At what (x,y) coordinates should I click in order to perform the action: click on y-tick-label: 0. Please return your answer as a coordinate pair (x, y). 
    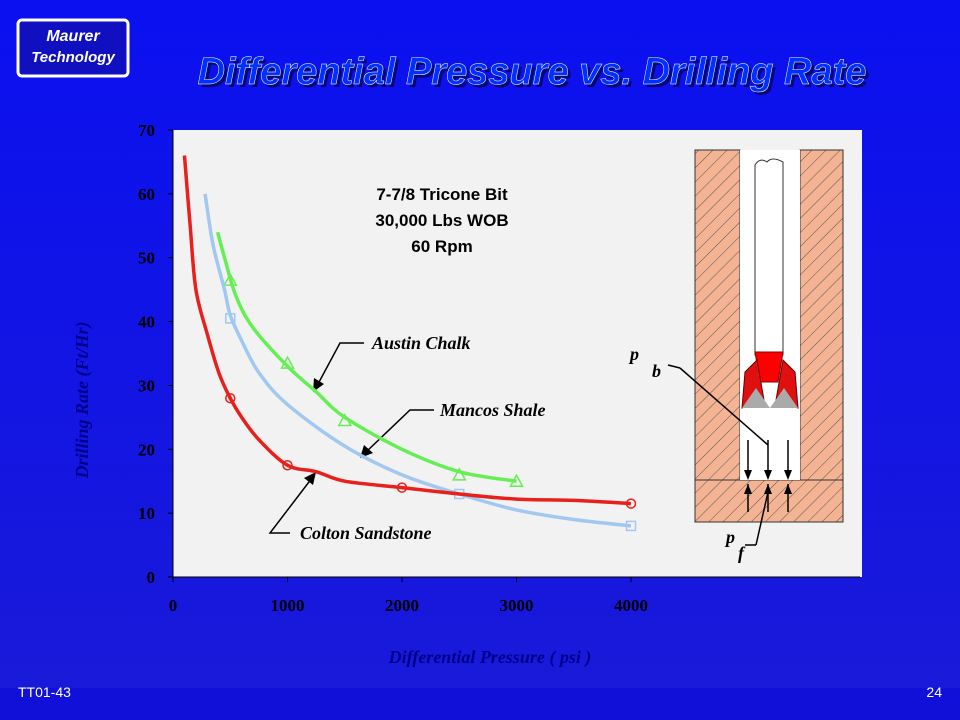
    Looking at the image, I should click on (151, 577).